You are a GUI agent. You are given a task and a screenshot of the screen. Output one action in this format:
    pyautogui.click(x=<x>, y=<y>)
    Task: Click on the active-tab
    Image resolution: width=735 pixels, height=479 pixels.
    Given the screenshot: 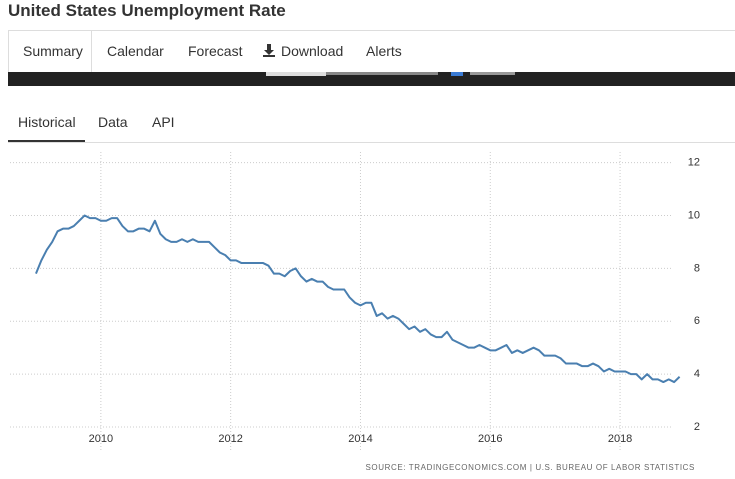 What is the action you would take?
    pyautogui.click(x=50, y=51)
    